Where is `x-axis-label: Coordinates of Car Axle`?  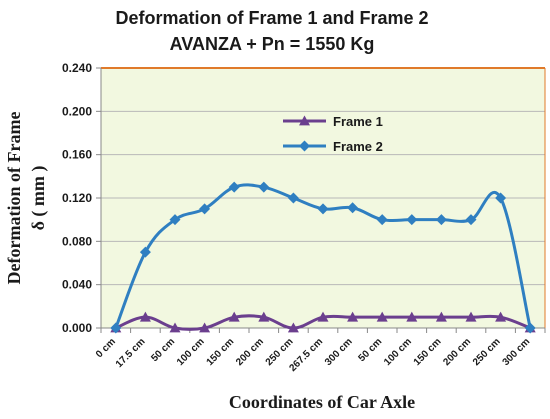 x-axis-label: Coordinates of Car Axle is located at coordinates (322, 402).